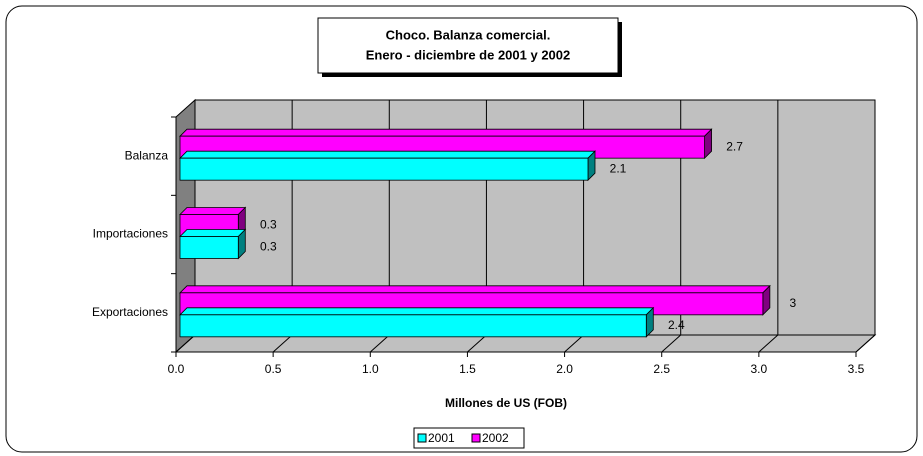 This screenshot has width=923, height=456. Describe the element at coordinates (661, 369) in the screenshot. I see `x-tick-label: 2.5` at that location.